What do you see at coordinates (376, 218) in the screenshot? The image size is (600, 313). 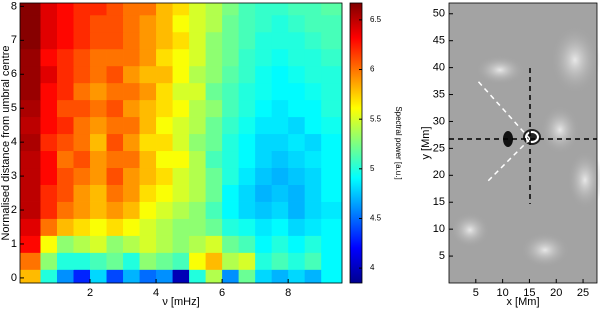 I see `colorbar-tick-label: 4.5` at bounding box center [376, 218].